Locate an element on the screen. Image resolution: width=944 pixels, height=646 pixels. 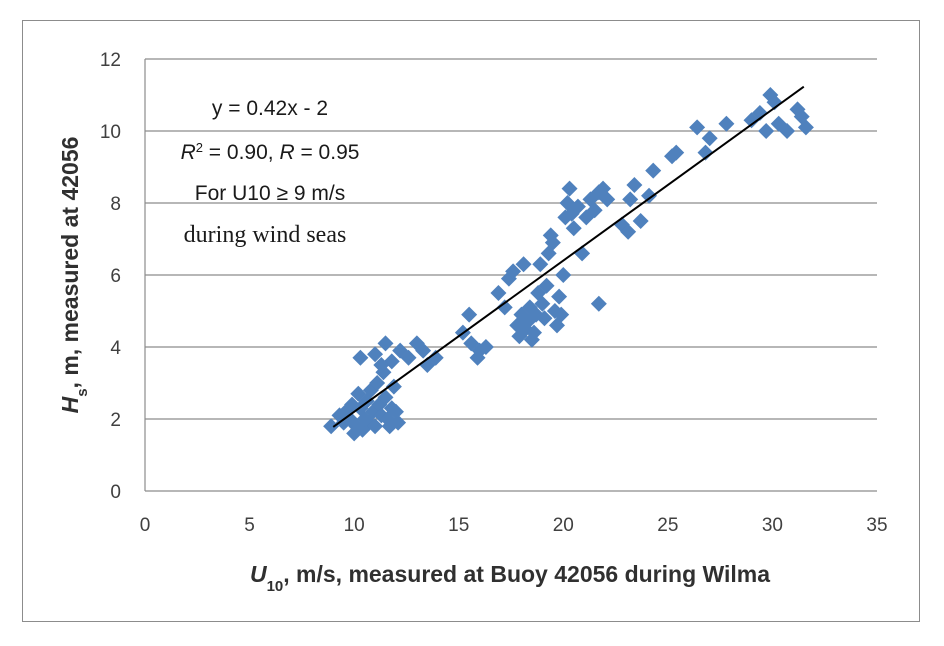
r2-var: R is located at coordinates (188, 152).